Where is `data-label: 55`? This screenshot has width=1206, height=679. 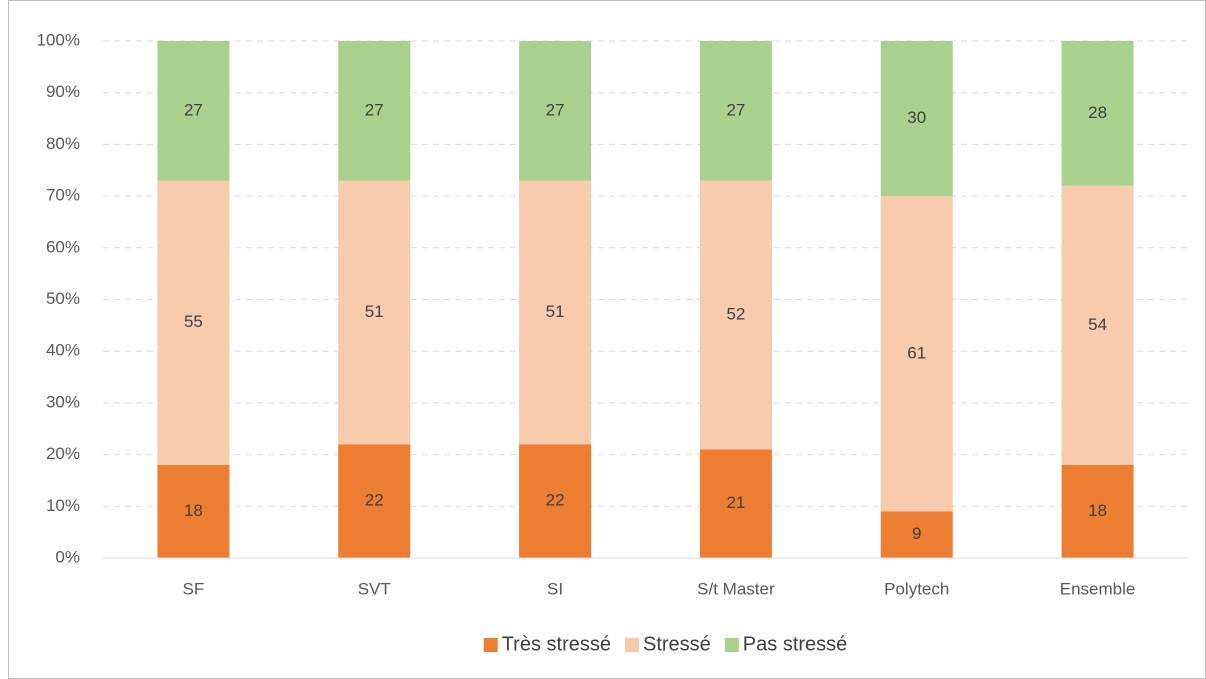
data-label: 55 is located at coordinates (193, 321).